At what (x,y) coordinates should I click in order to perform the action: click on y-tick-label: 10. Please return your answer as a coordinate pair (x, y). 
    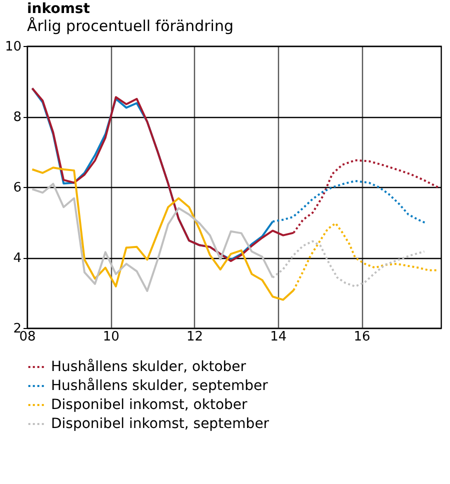
    Looking at the image, I should click on (13, 47).